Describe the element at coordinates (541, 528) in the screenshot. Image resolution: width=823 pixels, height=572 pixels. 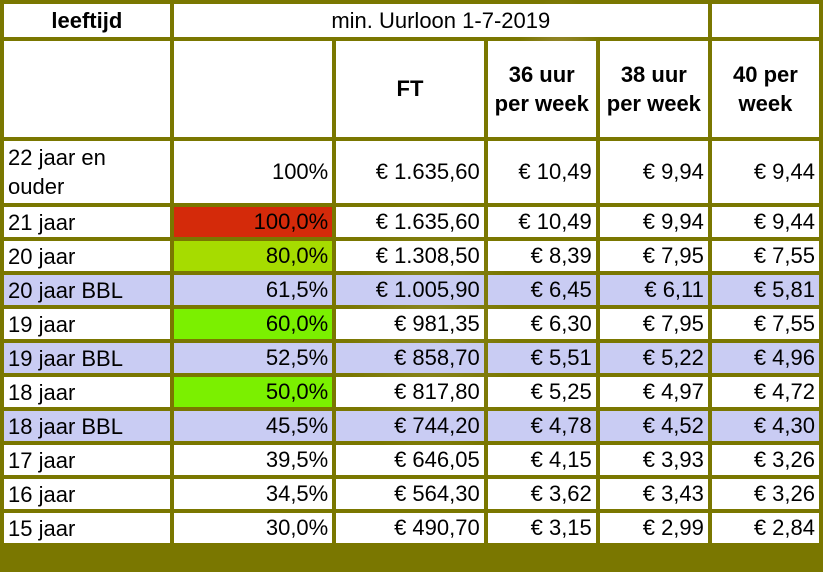
I see `wage-36-cell: € 3,15` at that location.